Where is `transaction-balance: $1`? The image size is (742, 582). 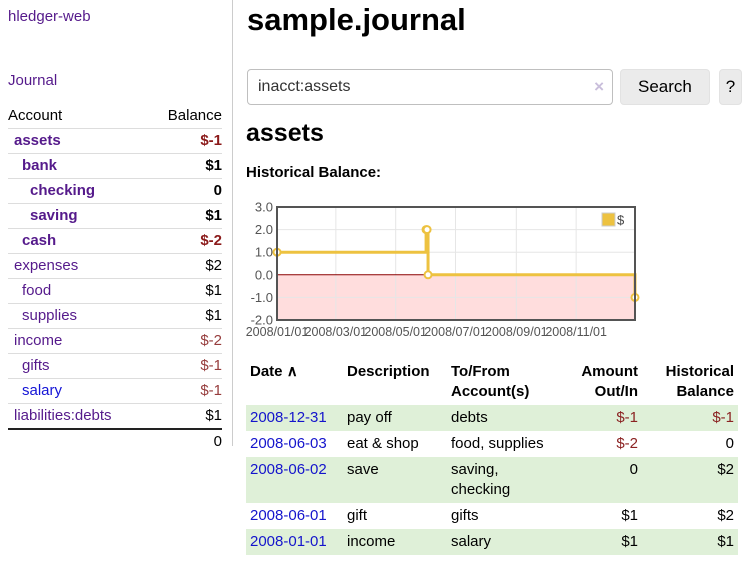 transaction-balance: $1 is located at coordinates (725, 541).